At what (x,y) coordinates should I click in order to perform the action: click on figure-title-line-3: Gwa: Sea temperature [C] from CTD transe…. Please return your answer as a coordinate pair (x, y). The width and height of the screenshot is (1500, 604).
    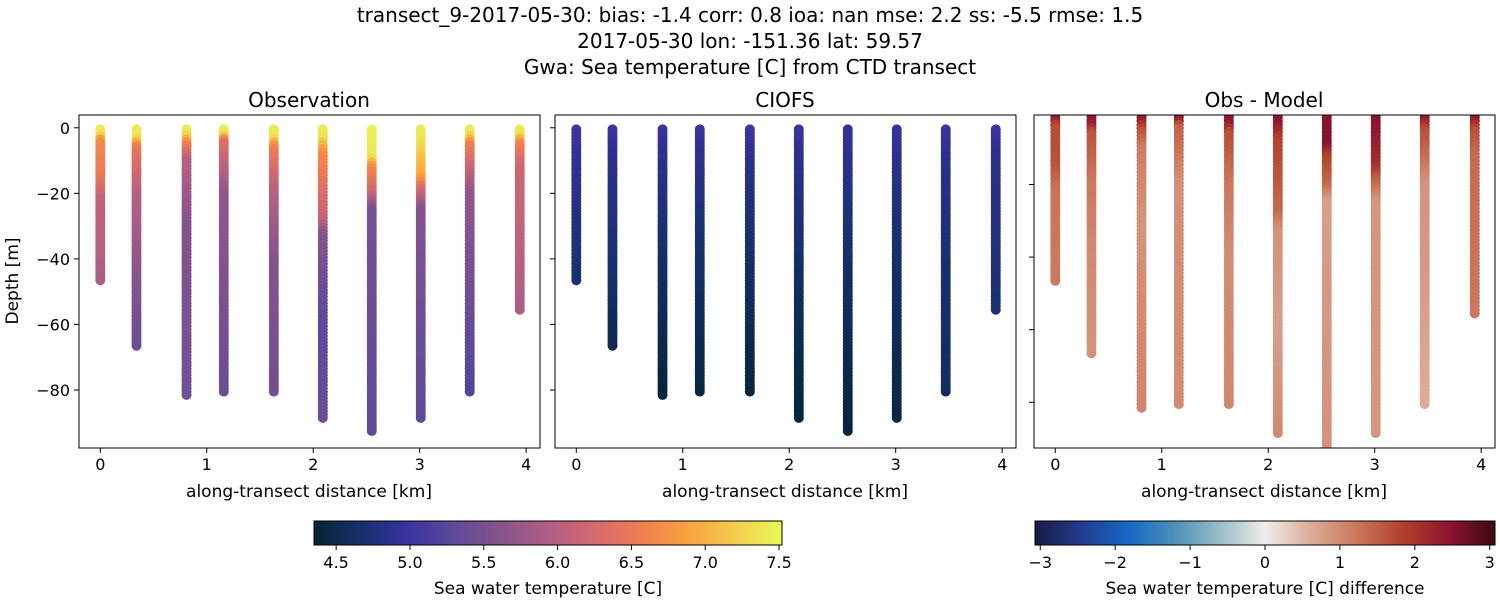
    Looking at the image, I should click on (750, 67).